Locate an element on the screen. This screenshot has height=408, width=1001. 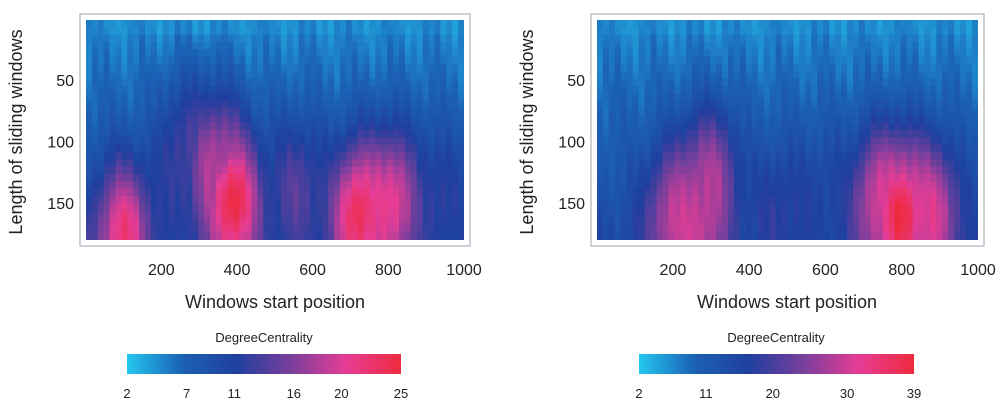
x-tick-label: 200 is located at coordinates (161, 270).